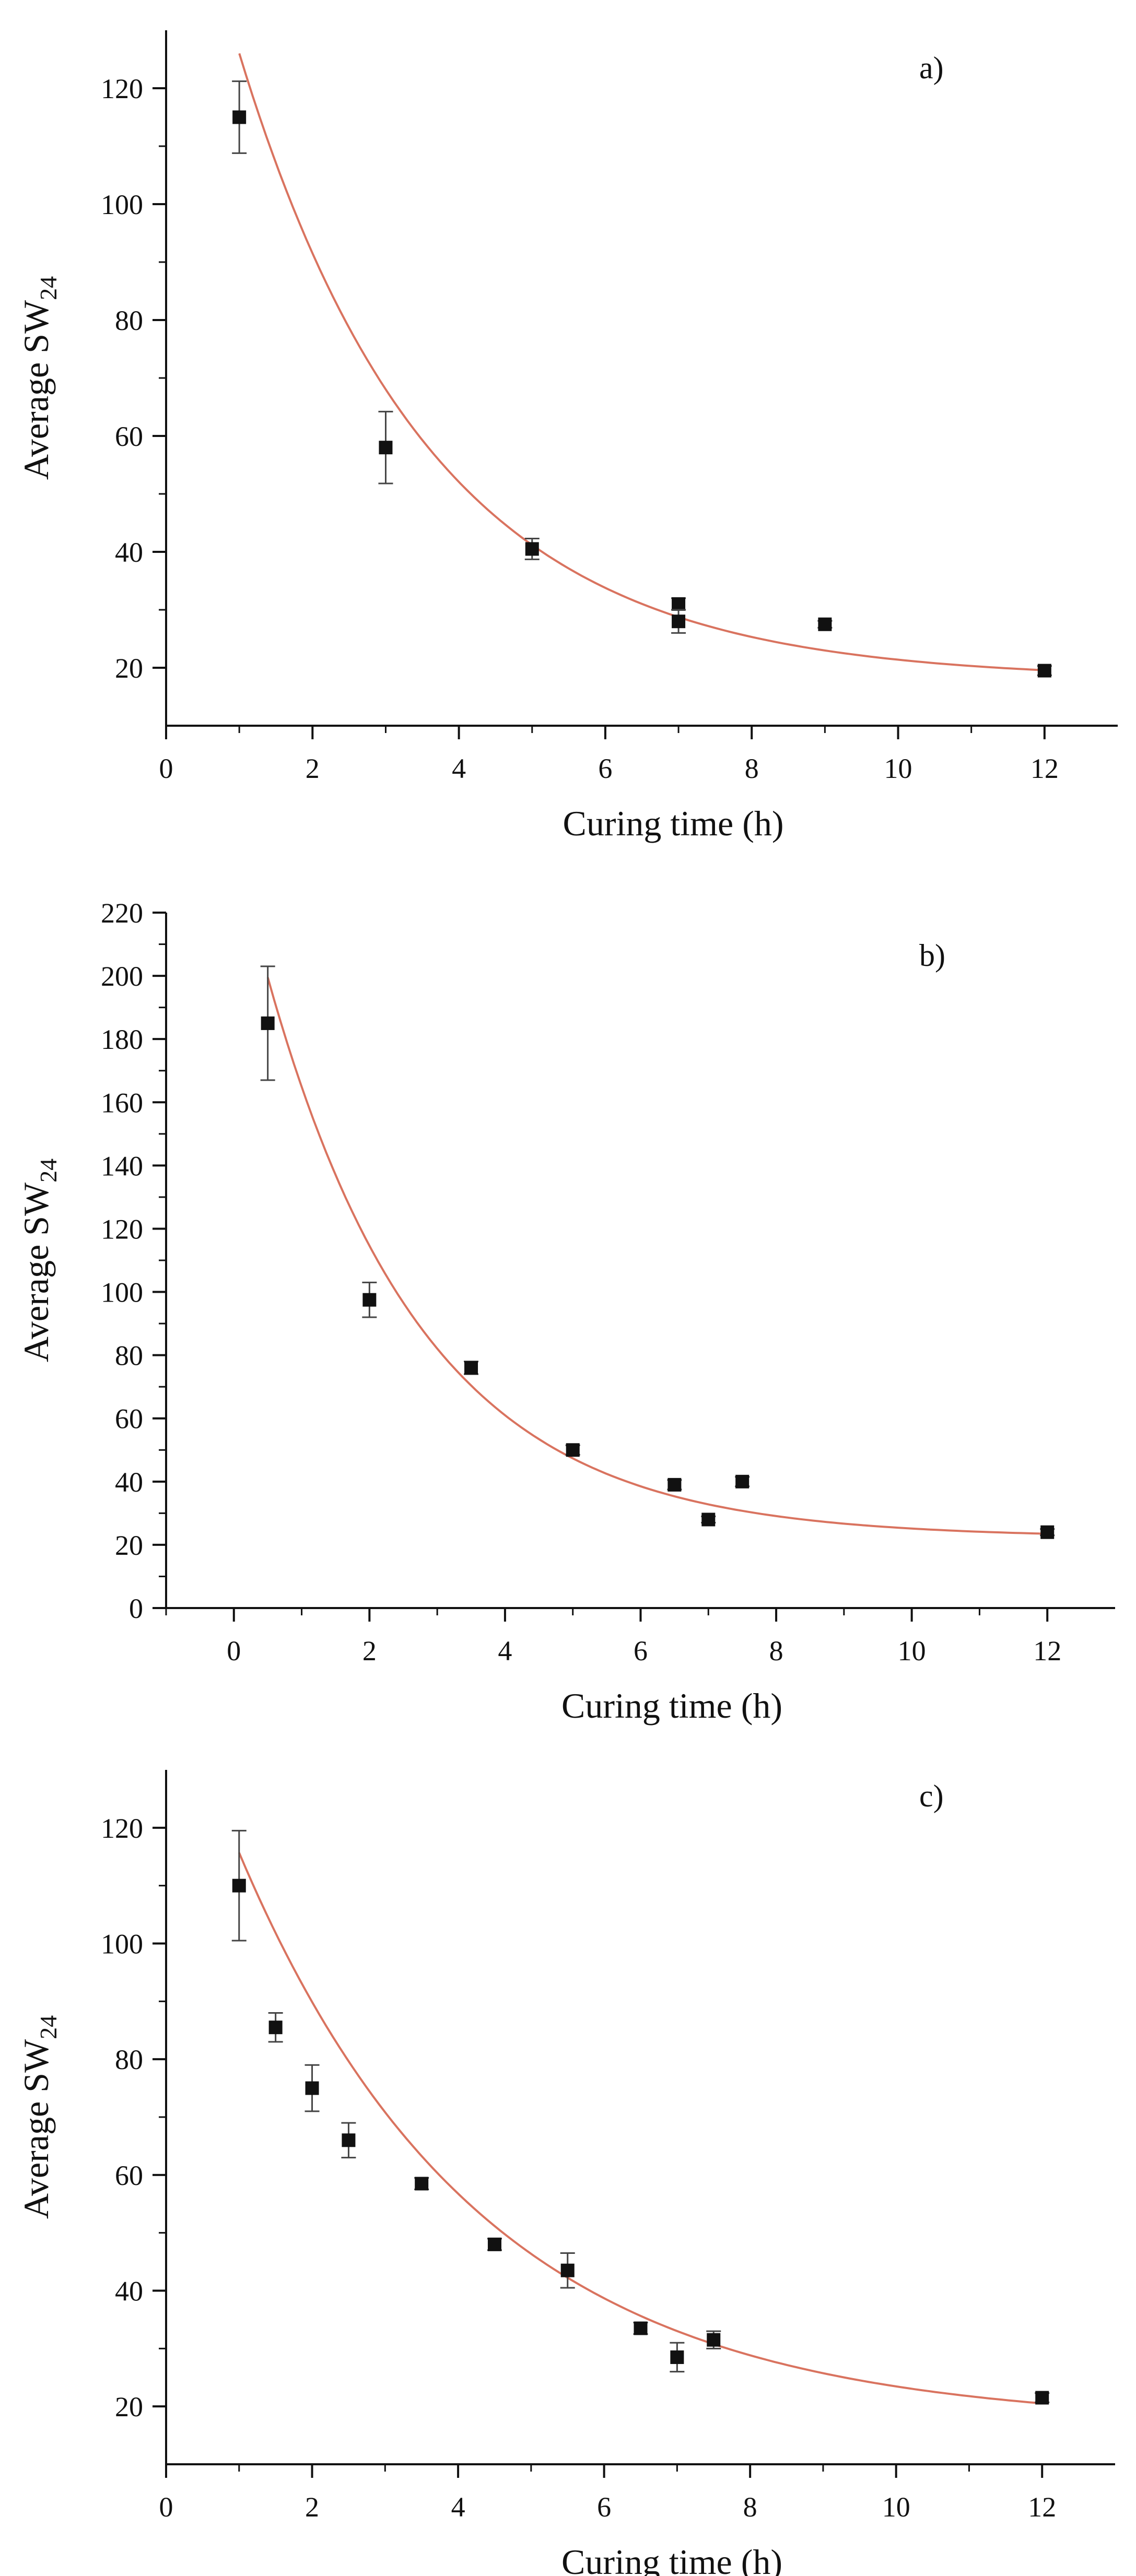  Describe the element at coordinates (136, 1608) in the screenshot. I see `y-tick-label: 0` at that location.